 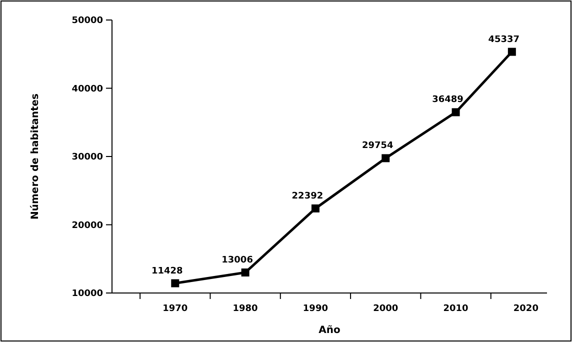 What do you see at coordinates (315, 309) in the screenshot?
I see `x-tick-label: 1990` at bounding box center [315, 309].